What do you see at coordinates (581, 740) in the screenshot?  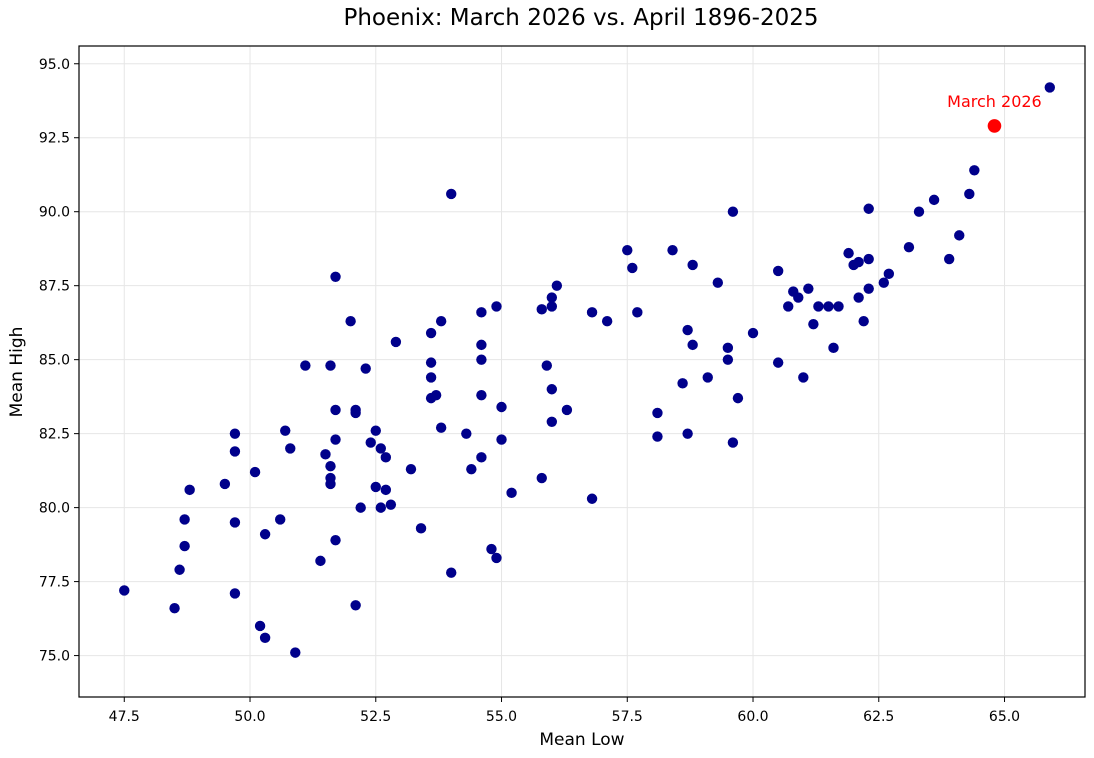 I see `x-axis-title: Mean Low` at bounding box center [581, 740].